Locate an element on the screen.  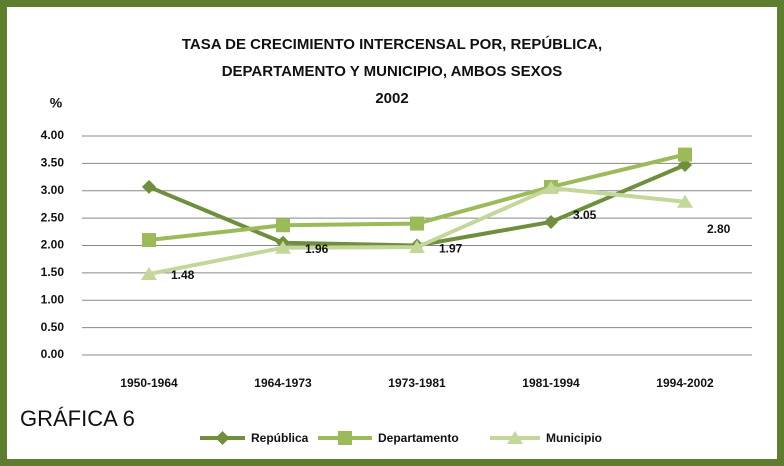
x-tick-label: 1950-1964 is located at coordinates (149, 383).